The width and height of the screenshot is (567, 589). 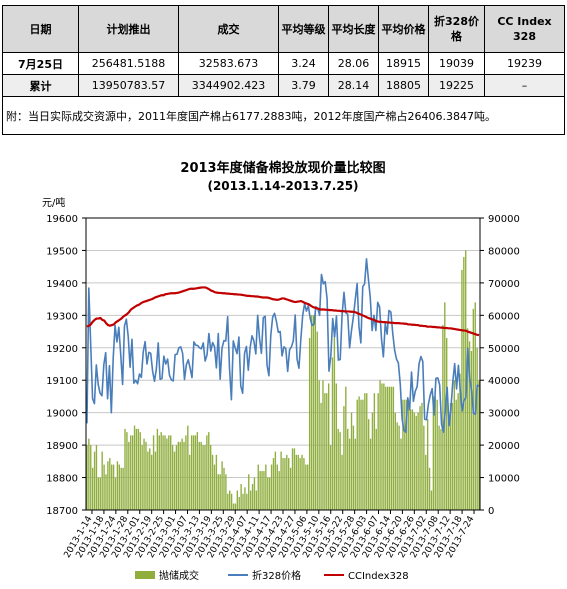 What do you see at coordinates (228, 29) in the screenshot?
I see `header-cell: 成交` at bounding box center [228, 29].